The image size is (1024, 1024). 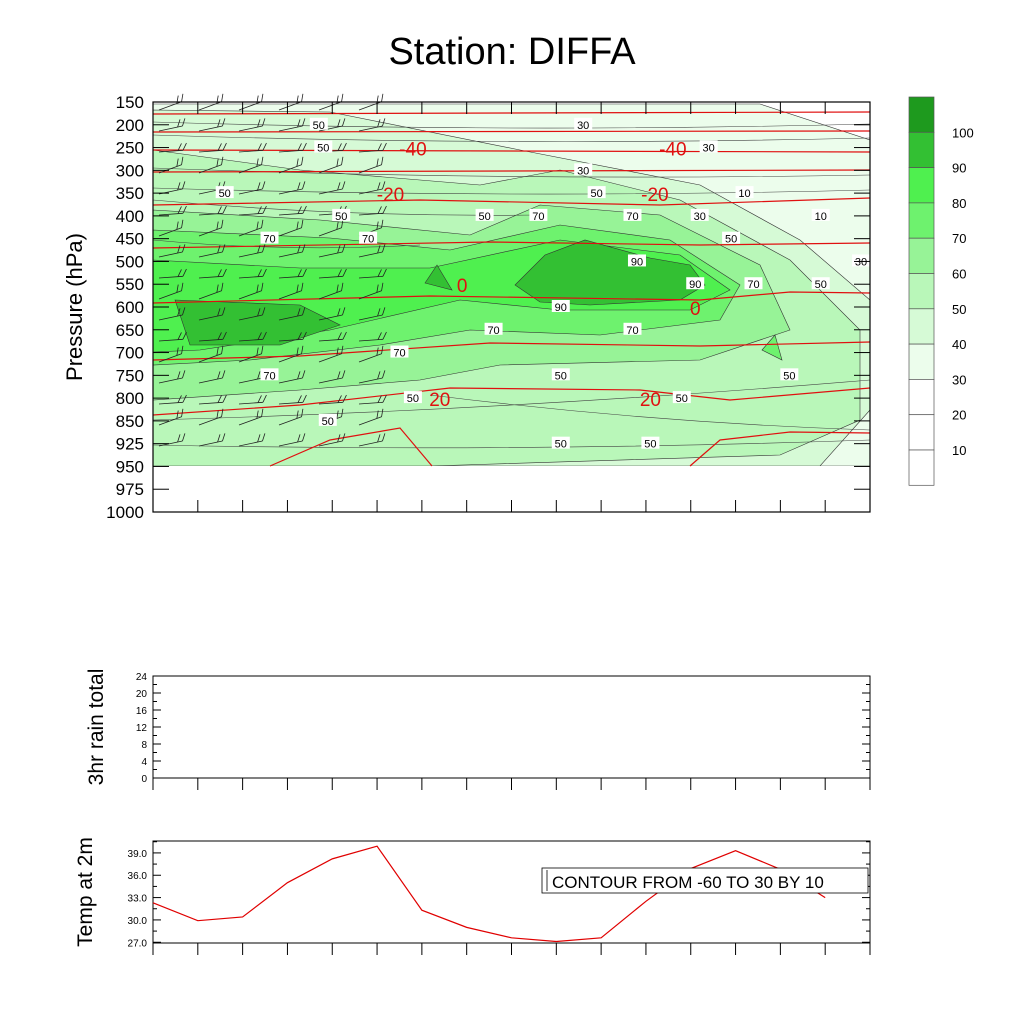 I want to click on temp2m-series-line, so click(x=489, y=894).